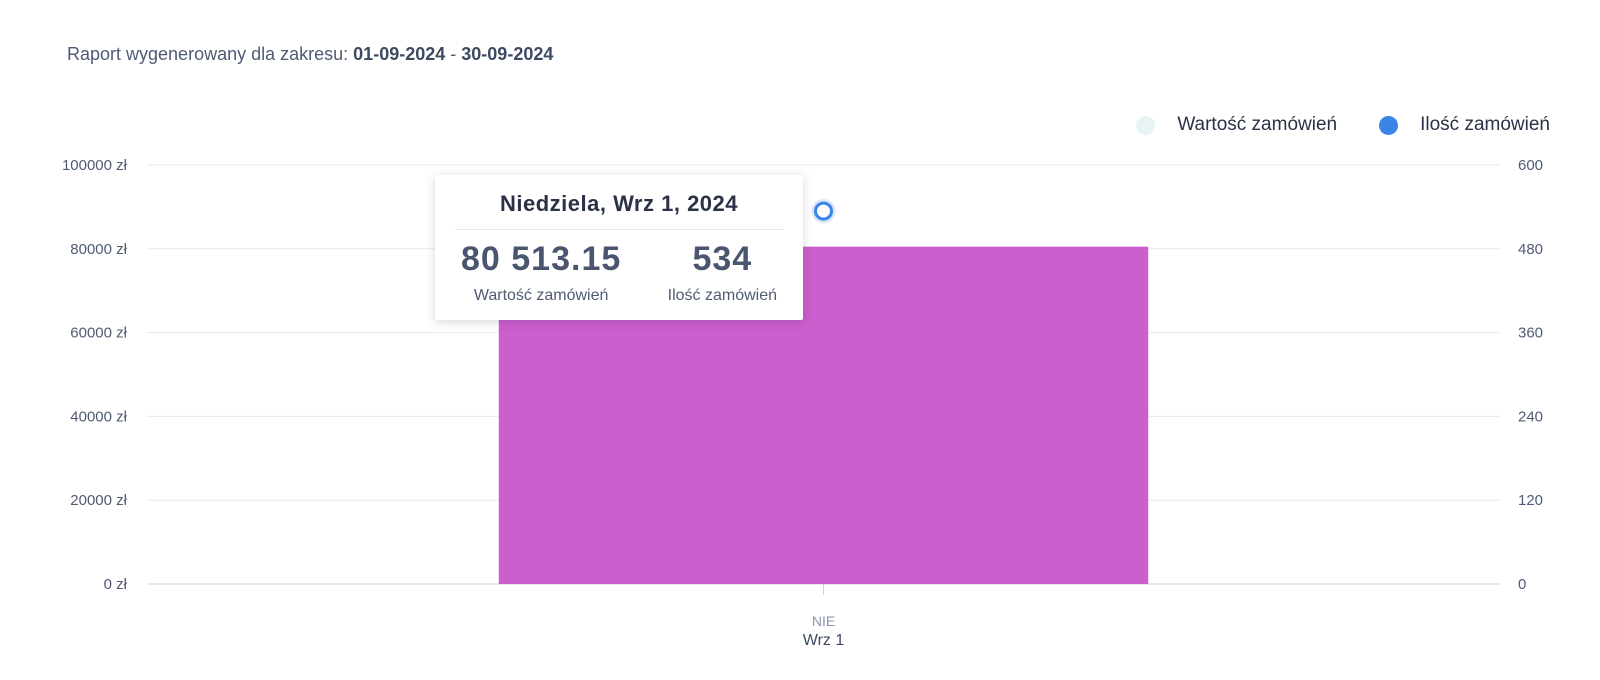  I want to click on report-range-prefix: Raport wygenerowany dla zakresu:, so click(208, 54).